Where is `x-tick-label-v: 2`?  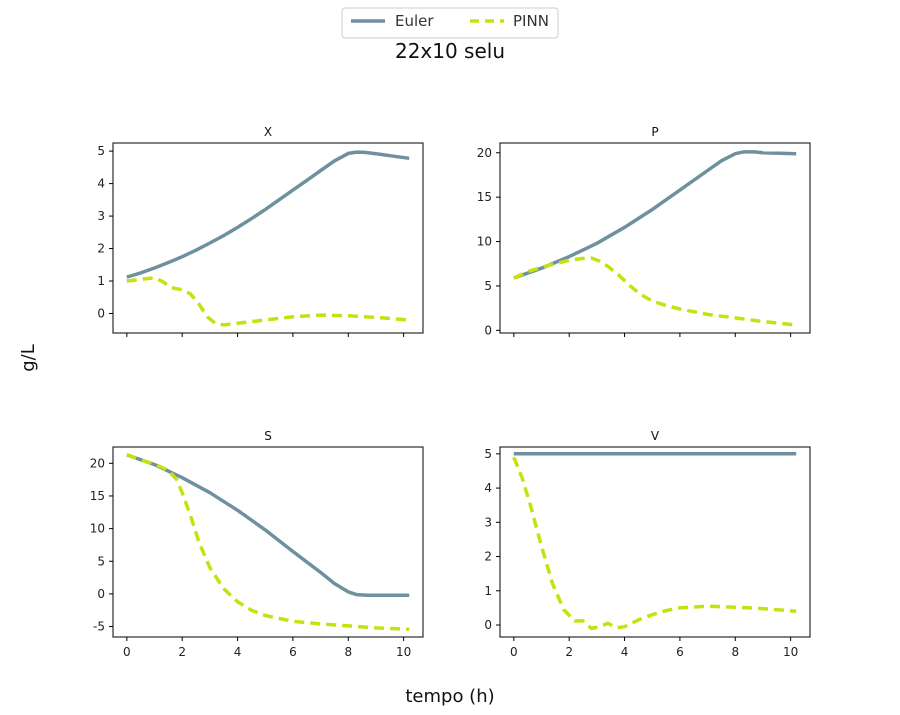
x-tick-label-v: 2 is located at coordinates (569, 652).